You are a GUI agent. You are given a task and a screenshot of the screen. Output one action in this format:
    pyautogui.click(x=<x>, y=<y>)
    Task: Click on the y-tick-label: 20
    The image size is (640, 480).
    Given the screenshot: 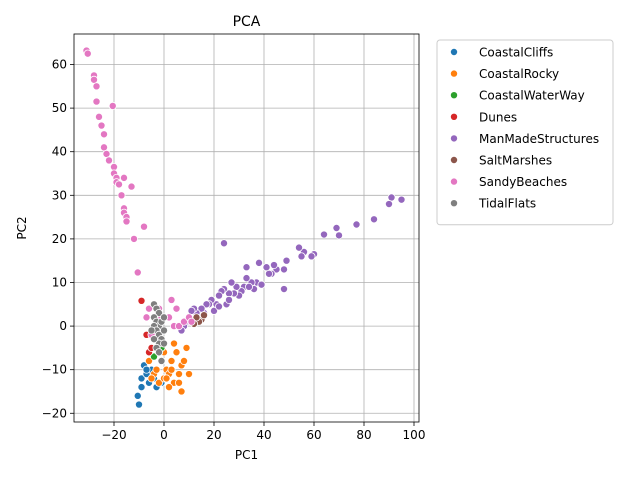 What is the action you would take?
    pyautogui.click(x=59, y=239)
    